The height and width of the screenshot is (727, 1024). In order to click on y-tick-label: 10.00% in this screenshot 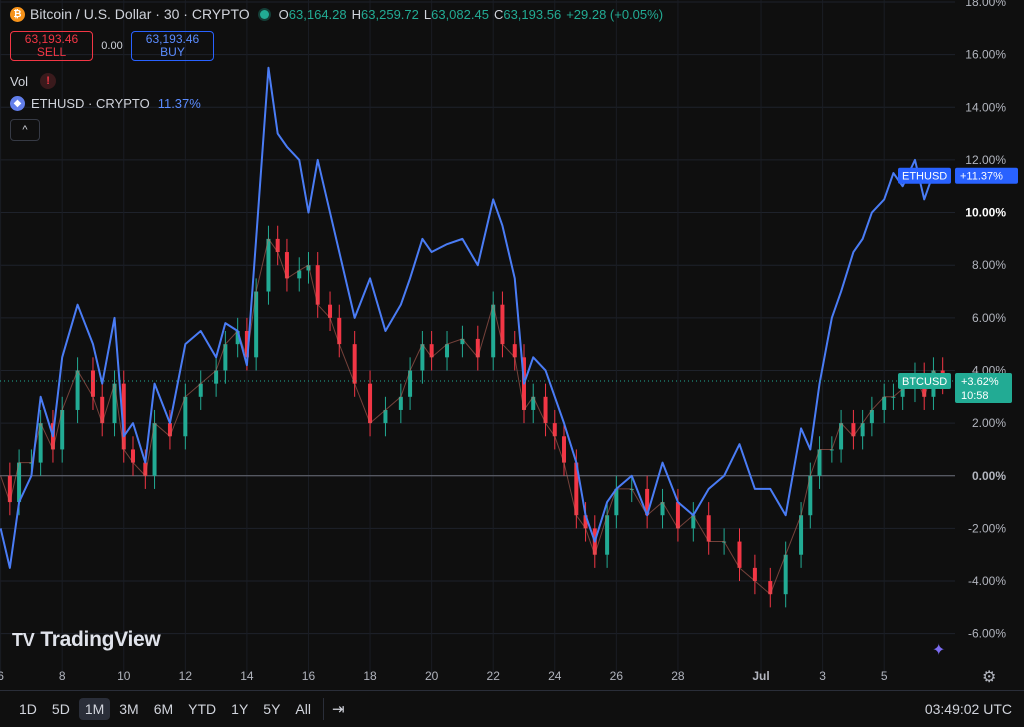, I will do `click(985, 213)`.